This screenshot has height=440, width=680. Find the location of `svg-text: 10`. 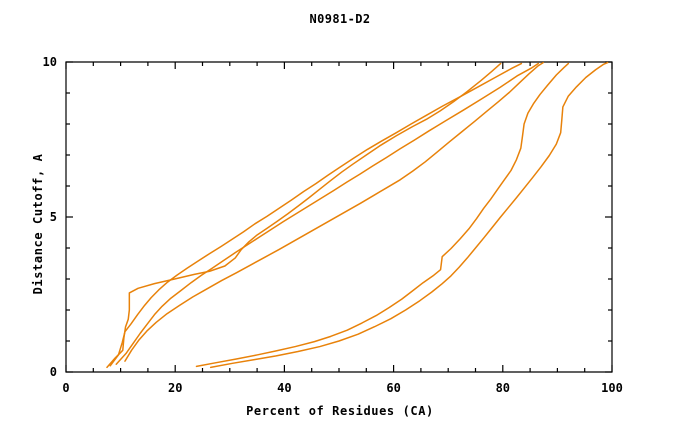

svg-text: 10 is located at coordinates (50, 62).